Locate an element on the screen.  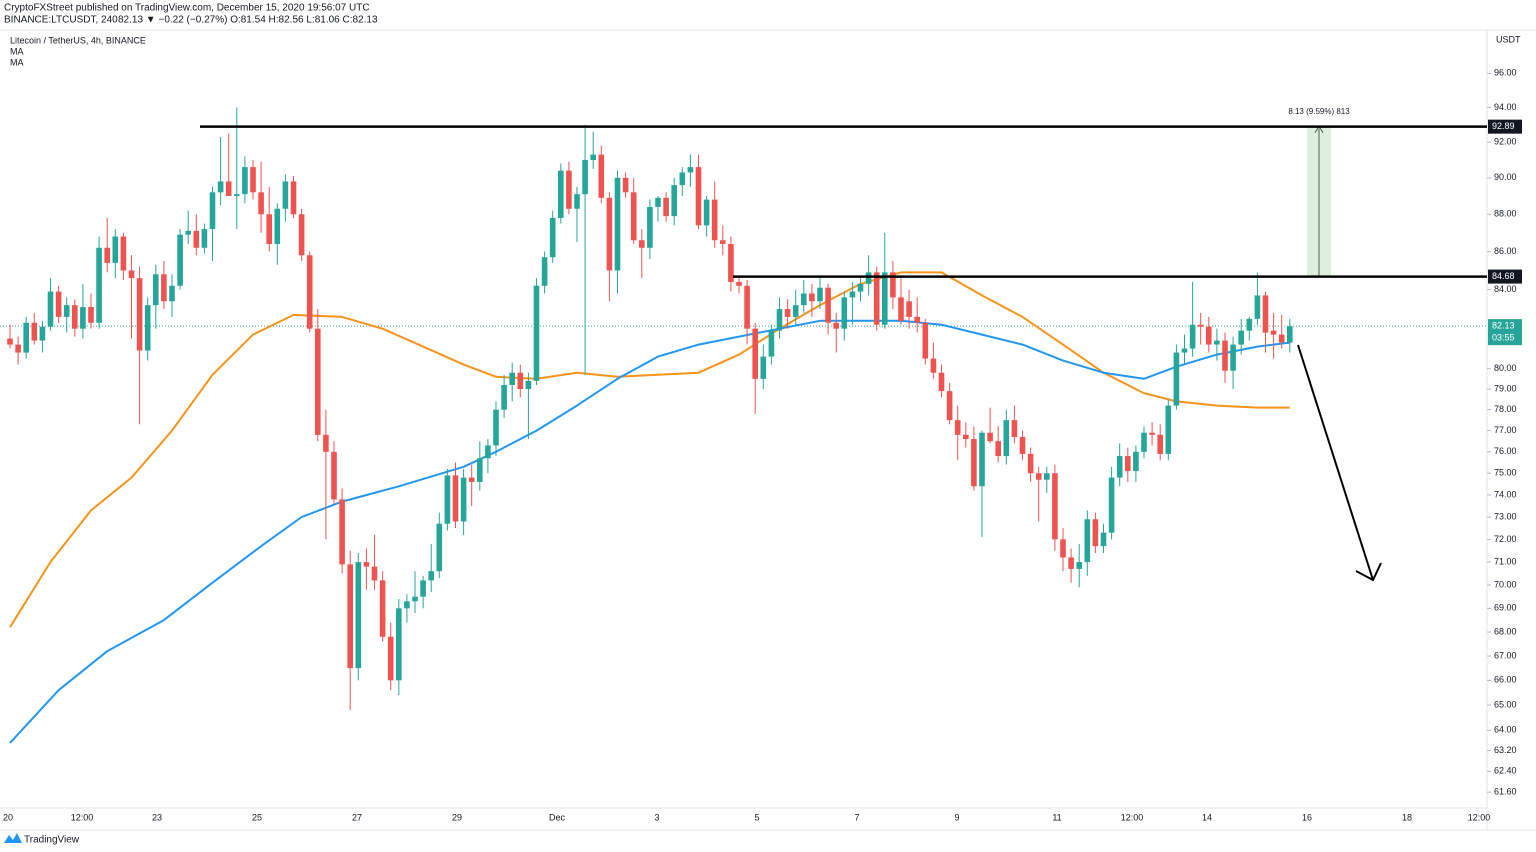
currency: USDT is located at coordinates (1508, 39).